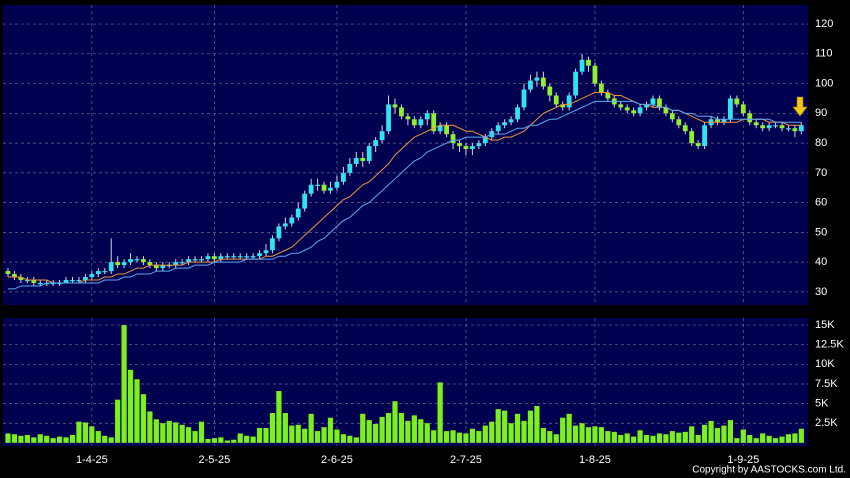  What do you see at coordinates (821, 113) in the screenshot?
I see `y-tick-label: 90` at bounding box center [821, 113].